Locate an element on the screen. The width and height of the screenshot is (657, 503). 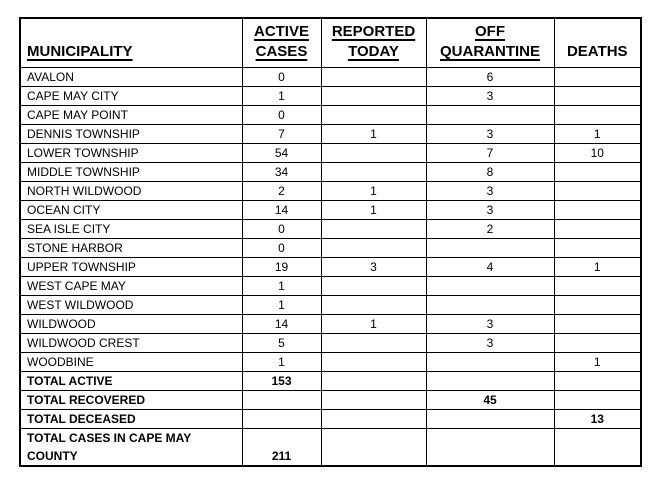
table-row: OCEAN CITY 14 1 3 is located at coordinates (330, 209).